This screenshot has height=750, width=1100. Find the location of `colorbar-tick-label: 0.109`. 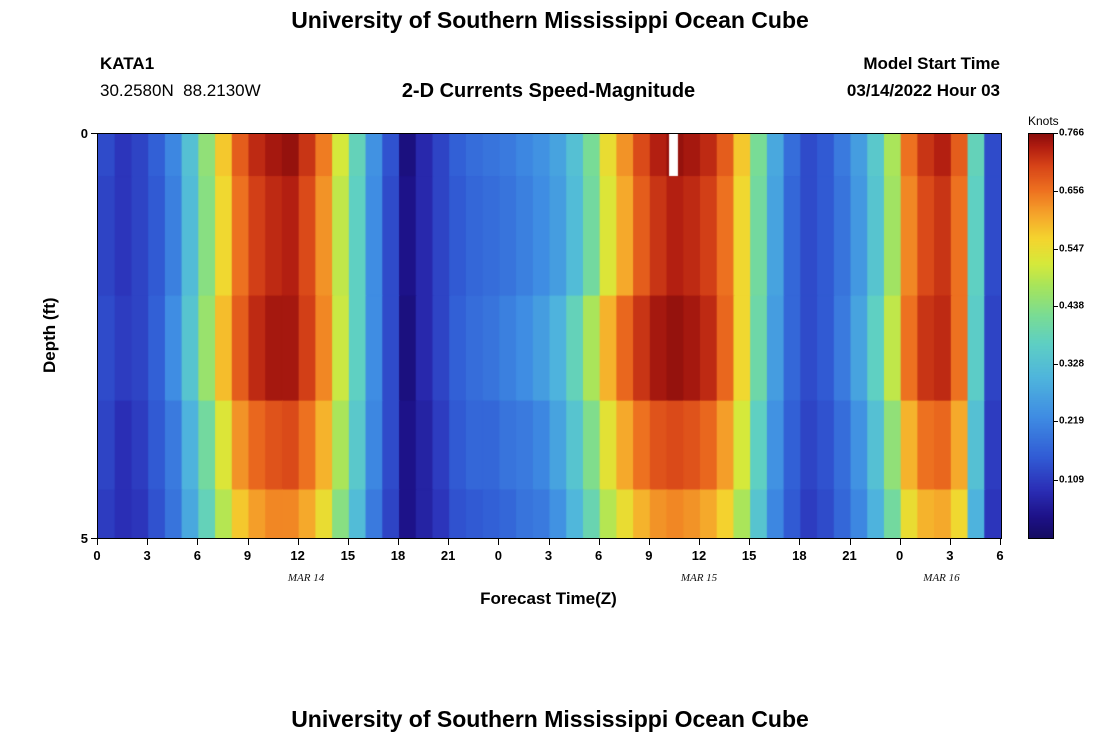

colorbar-tick-label: 0.109 is located at coordinates (1072, 479).